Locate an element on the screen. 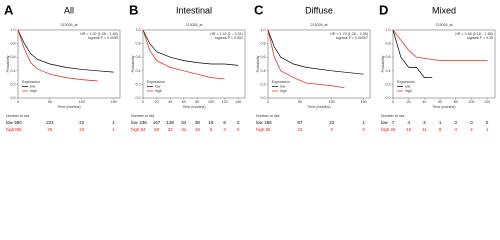 The image size is (500, 240). risk-value: 32 is located at coordinates (170, 129).